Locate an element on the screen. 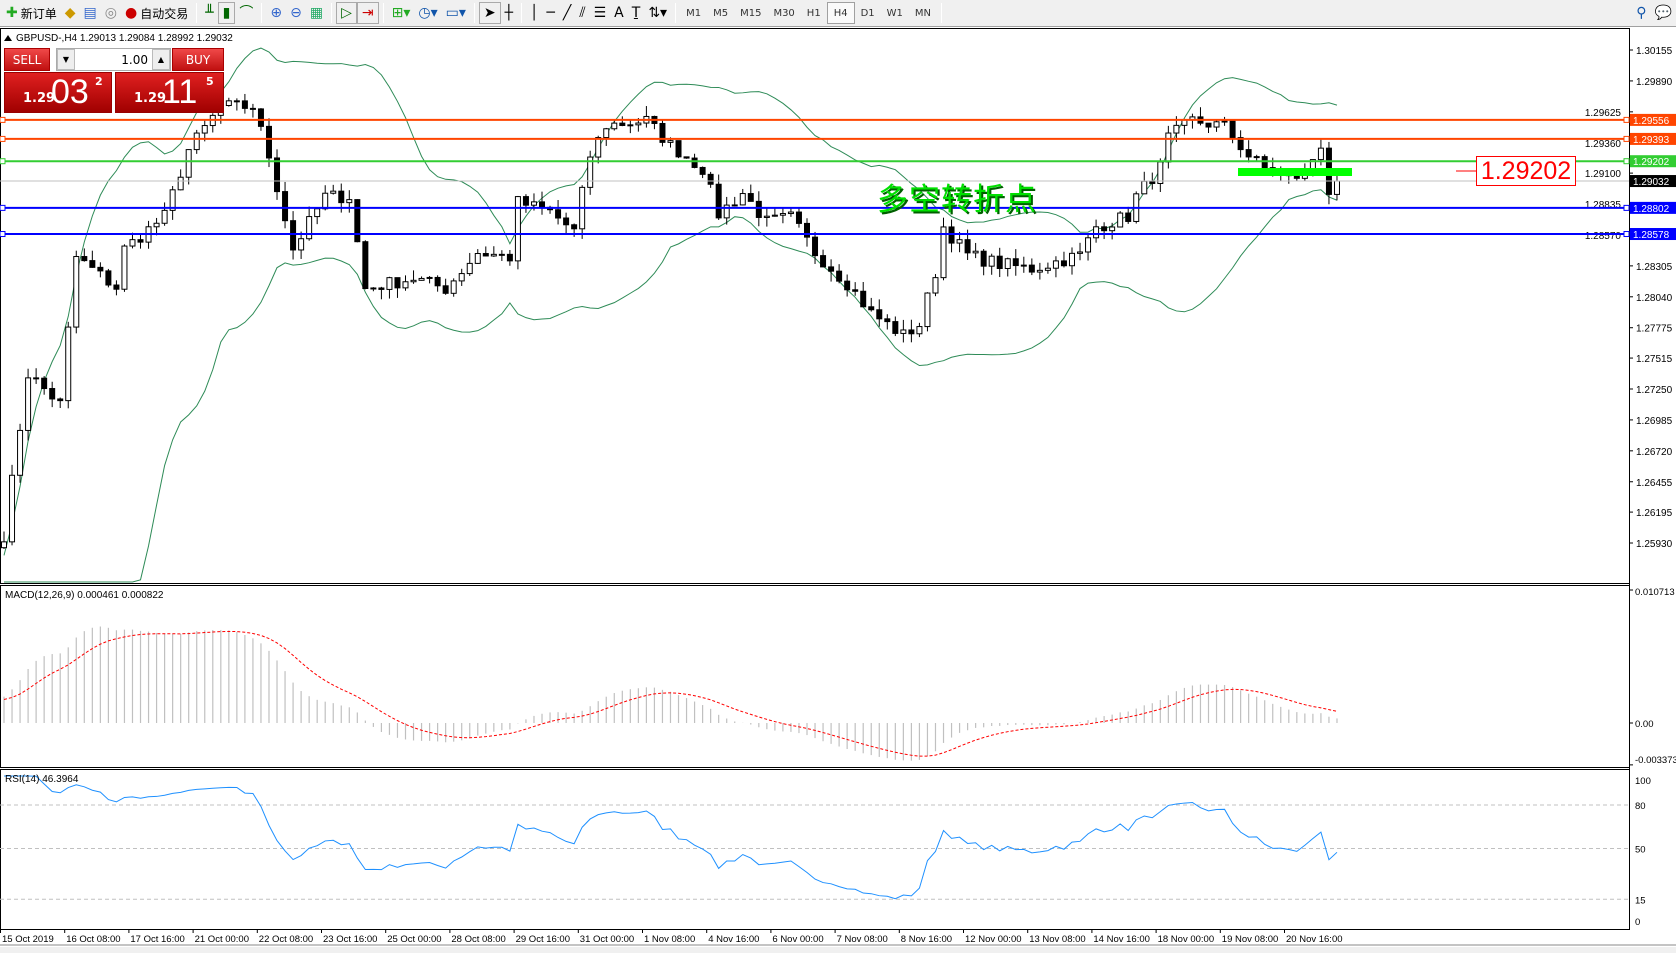 This screenshot has width=1676, height=953. text-icon: A is located at coordinates (619, 13).